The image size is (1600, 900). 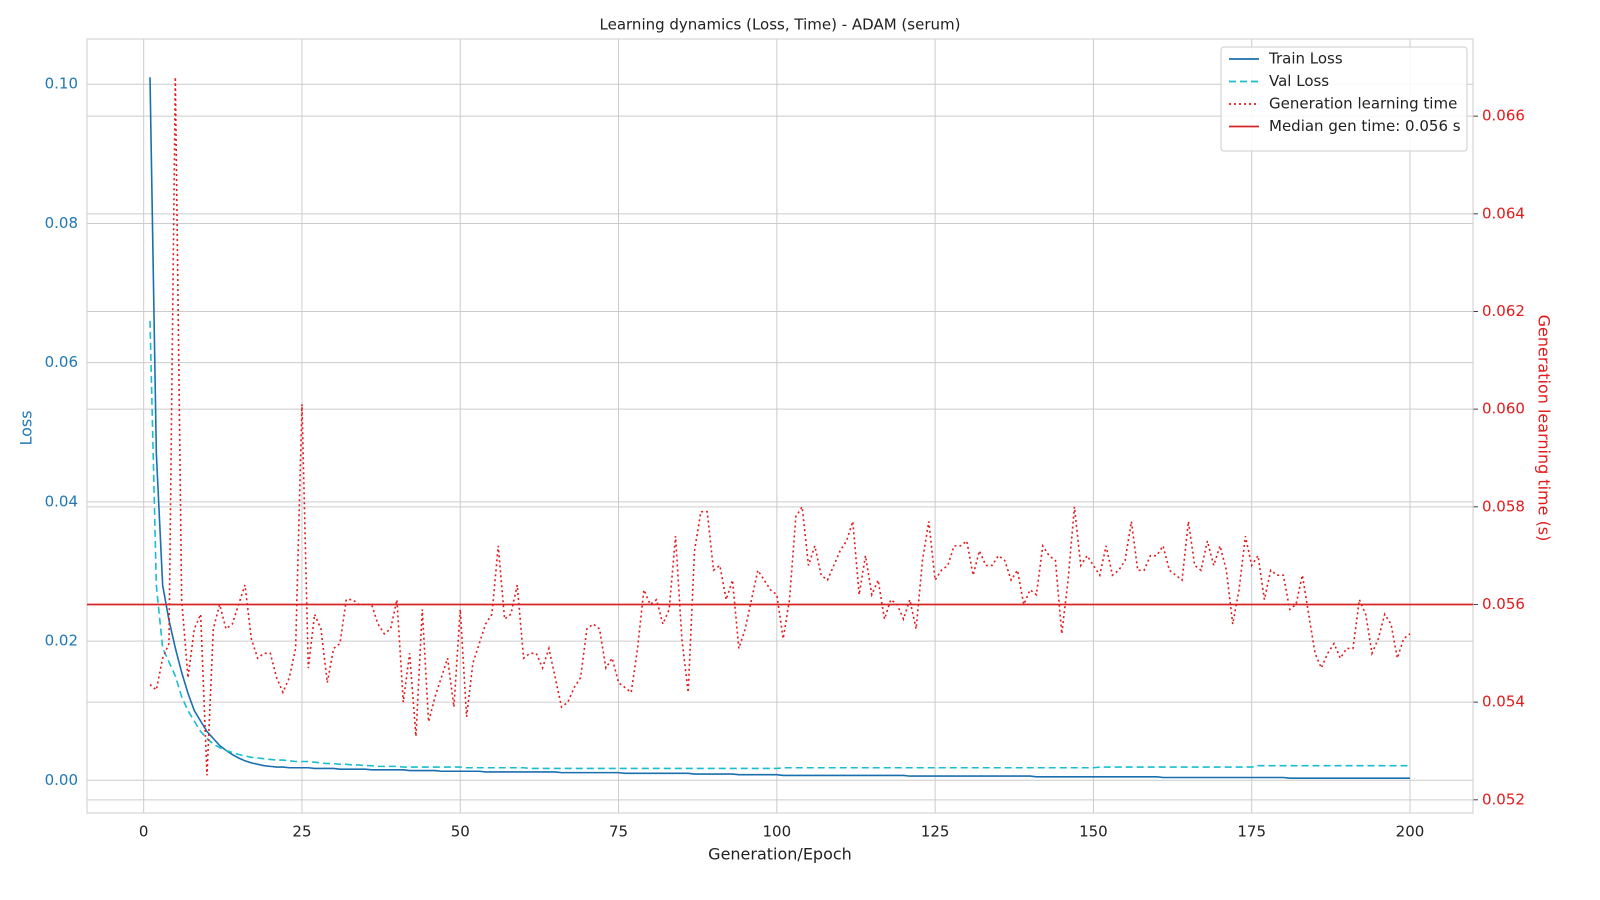 I want to click on x-tick-label: 25, so click(x=301, y=832).